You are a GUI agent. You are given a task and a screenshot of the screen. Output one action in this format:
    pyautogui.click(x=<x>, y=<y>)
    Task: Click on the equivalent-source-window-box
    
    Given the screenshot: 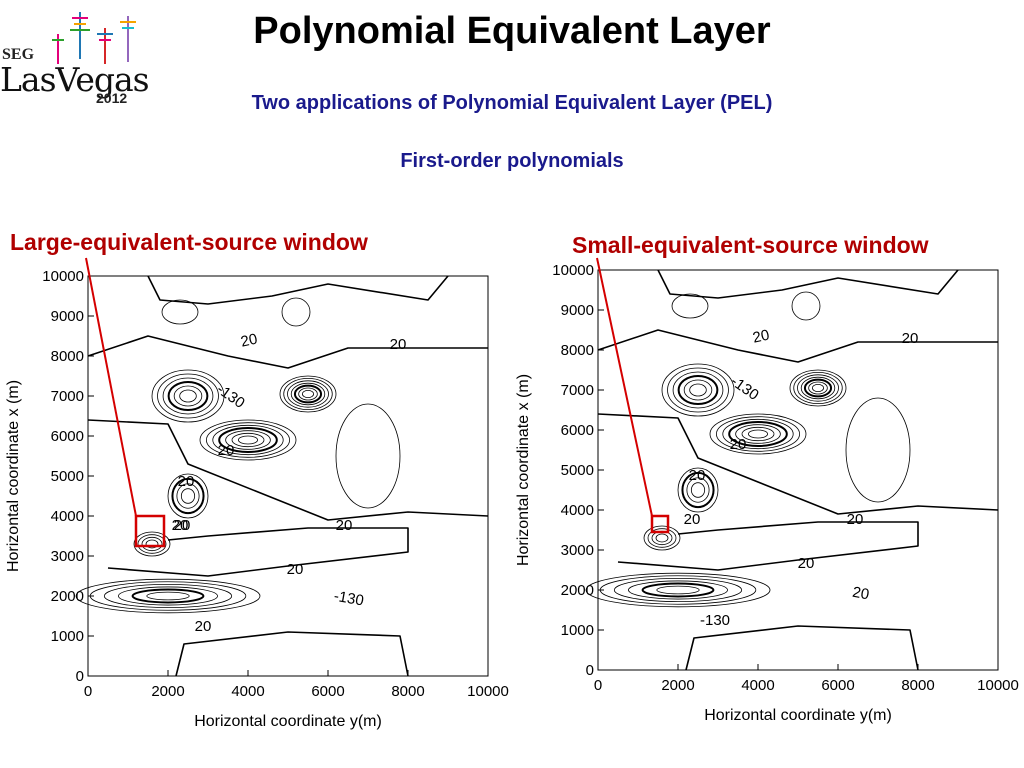 What is the action you would take?
    pyautogui.click(x=660, y=524)
    